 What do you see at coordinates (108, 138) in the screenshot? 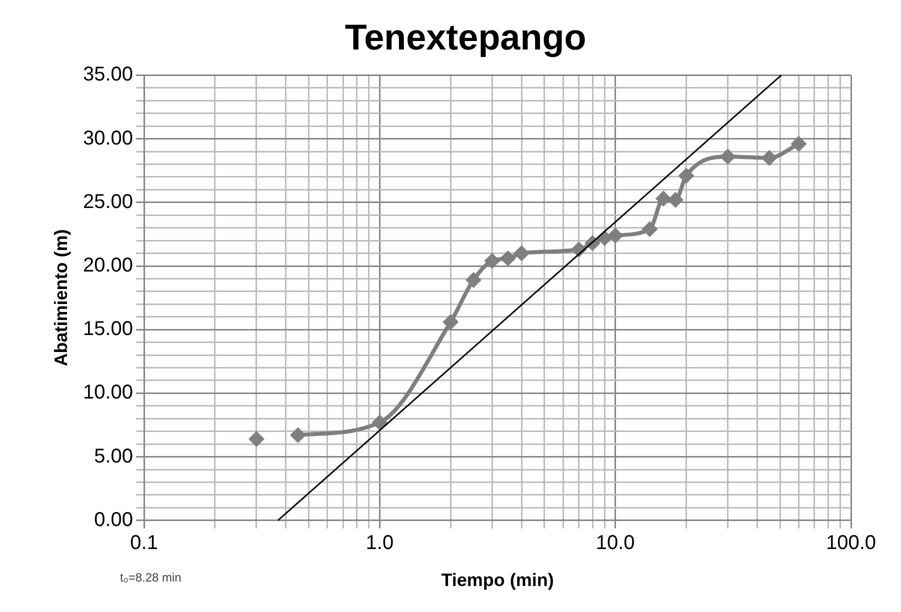
I see `y-tick-label: 30.00` at bounding box center [108, 138].